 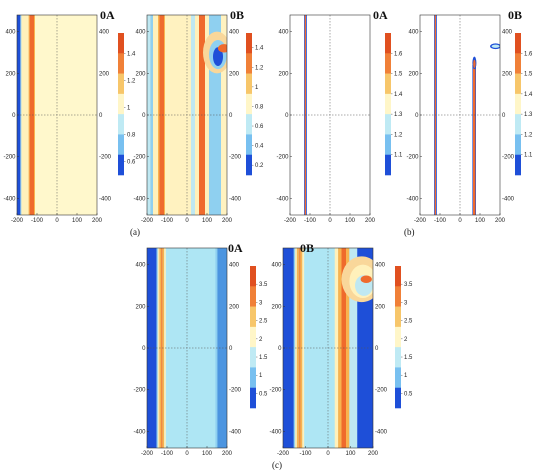 I want to click on y-tick-label: 0, so click(x=14, y=116).